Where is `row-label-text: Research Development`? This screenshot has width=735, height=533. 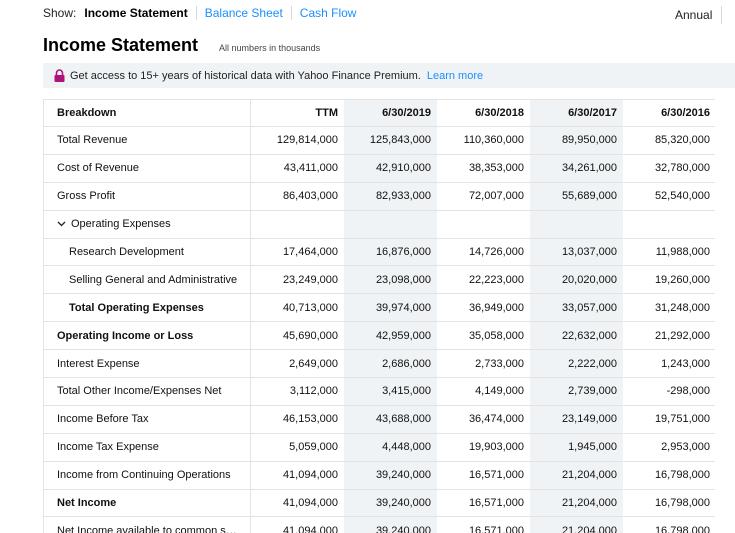
row-label-text: Research Development is located at coordinates (126, 252).